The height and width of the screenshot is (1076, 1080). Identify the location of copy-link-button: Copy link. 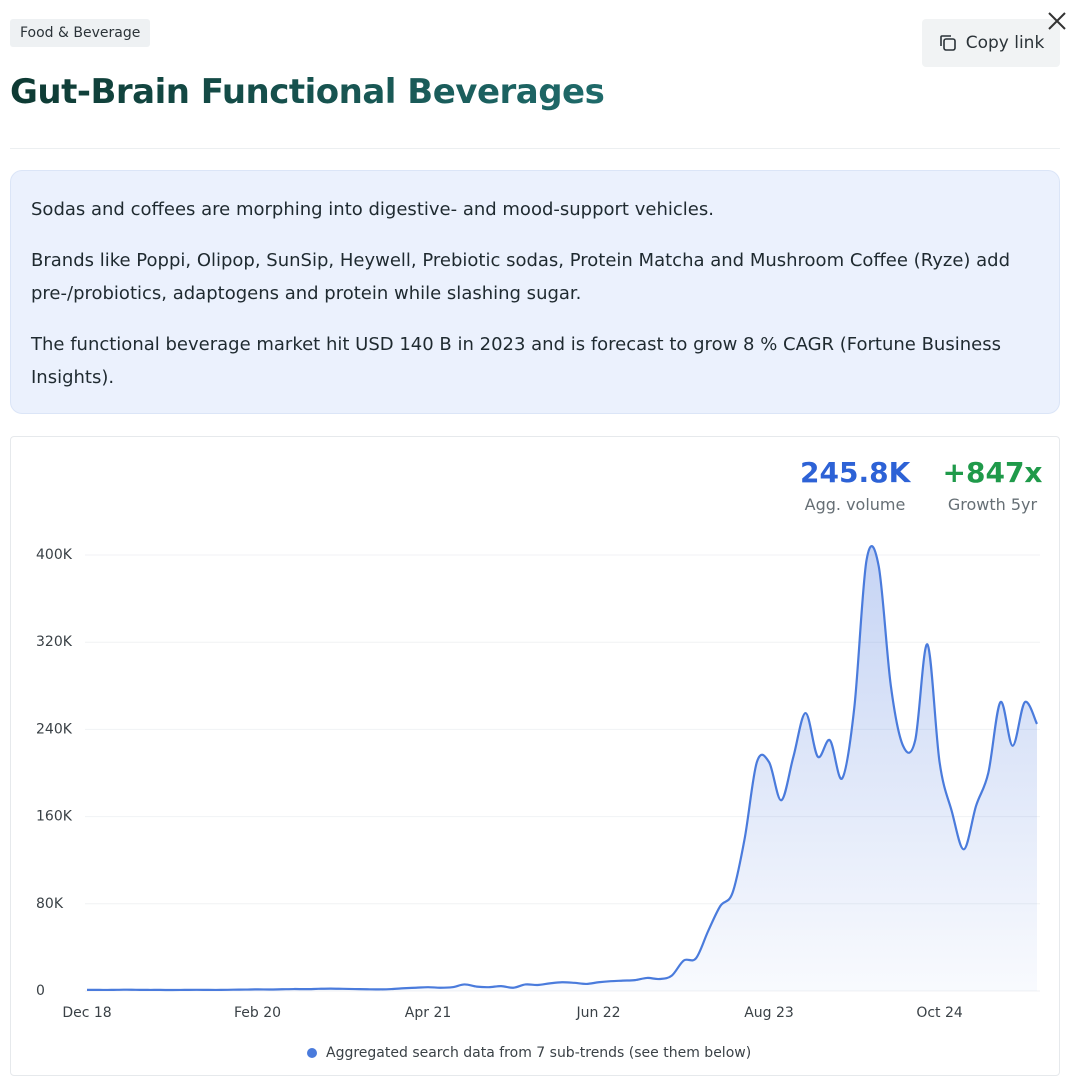
(991, 43).